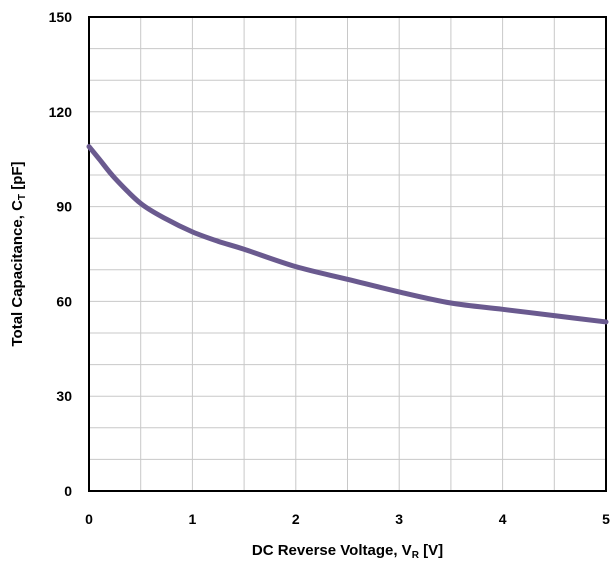  I want to click on y-tick-label: 120, so click(61, 112).